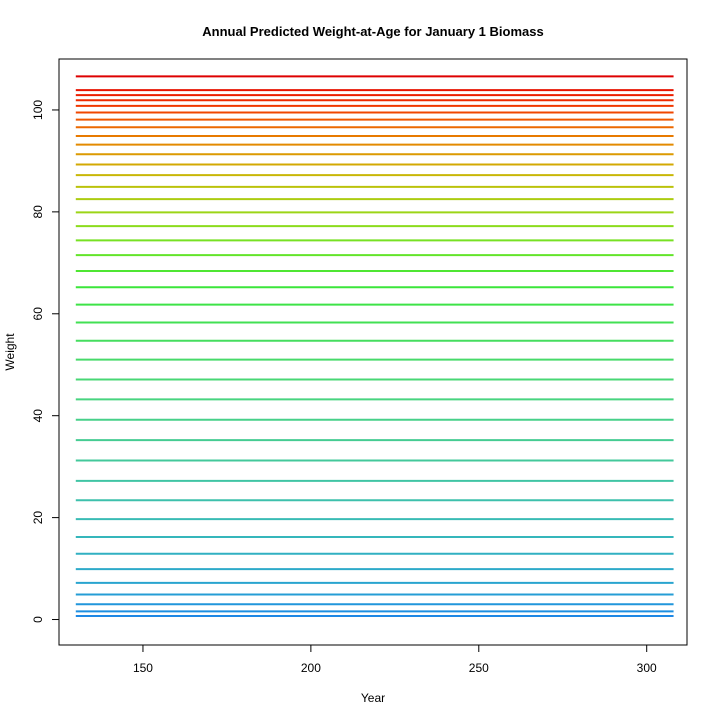 The width and height of the screenshot is (720, 720). I want to click on x-axis-label: Year, so click(373, 698).